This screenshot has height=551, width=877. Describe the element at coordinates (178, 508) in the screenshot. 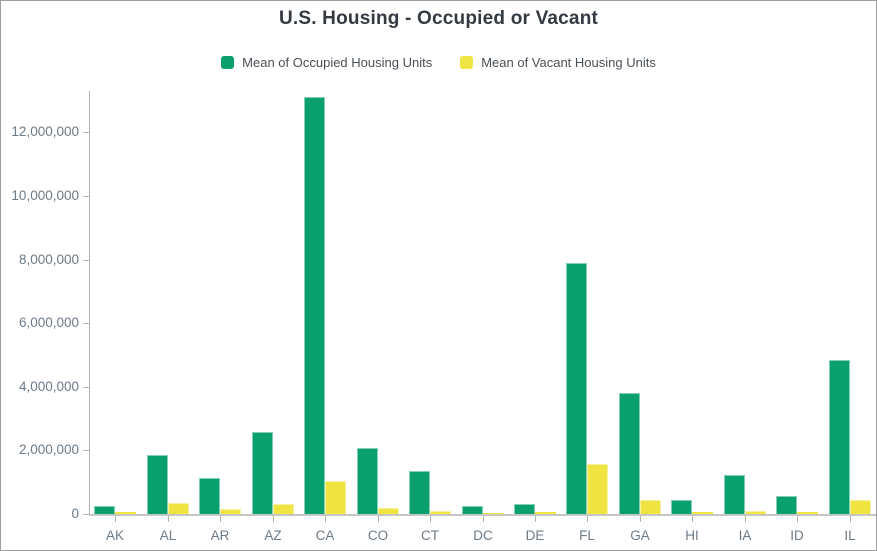

I see `bar-vacant-al` at that location.